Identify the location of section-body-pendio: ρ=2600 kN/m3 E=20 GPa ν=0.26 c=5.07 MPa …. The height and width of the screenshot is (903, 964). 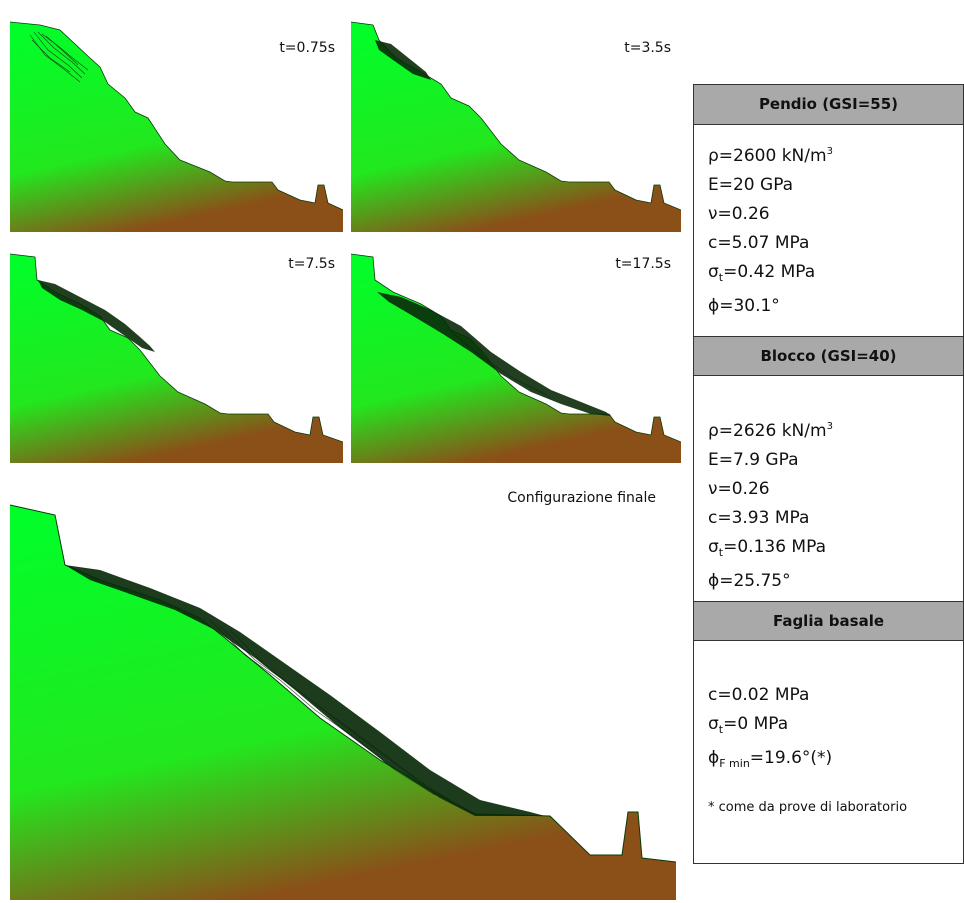
(770, 229).